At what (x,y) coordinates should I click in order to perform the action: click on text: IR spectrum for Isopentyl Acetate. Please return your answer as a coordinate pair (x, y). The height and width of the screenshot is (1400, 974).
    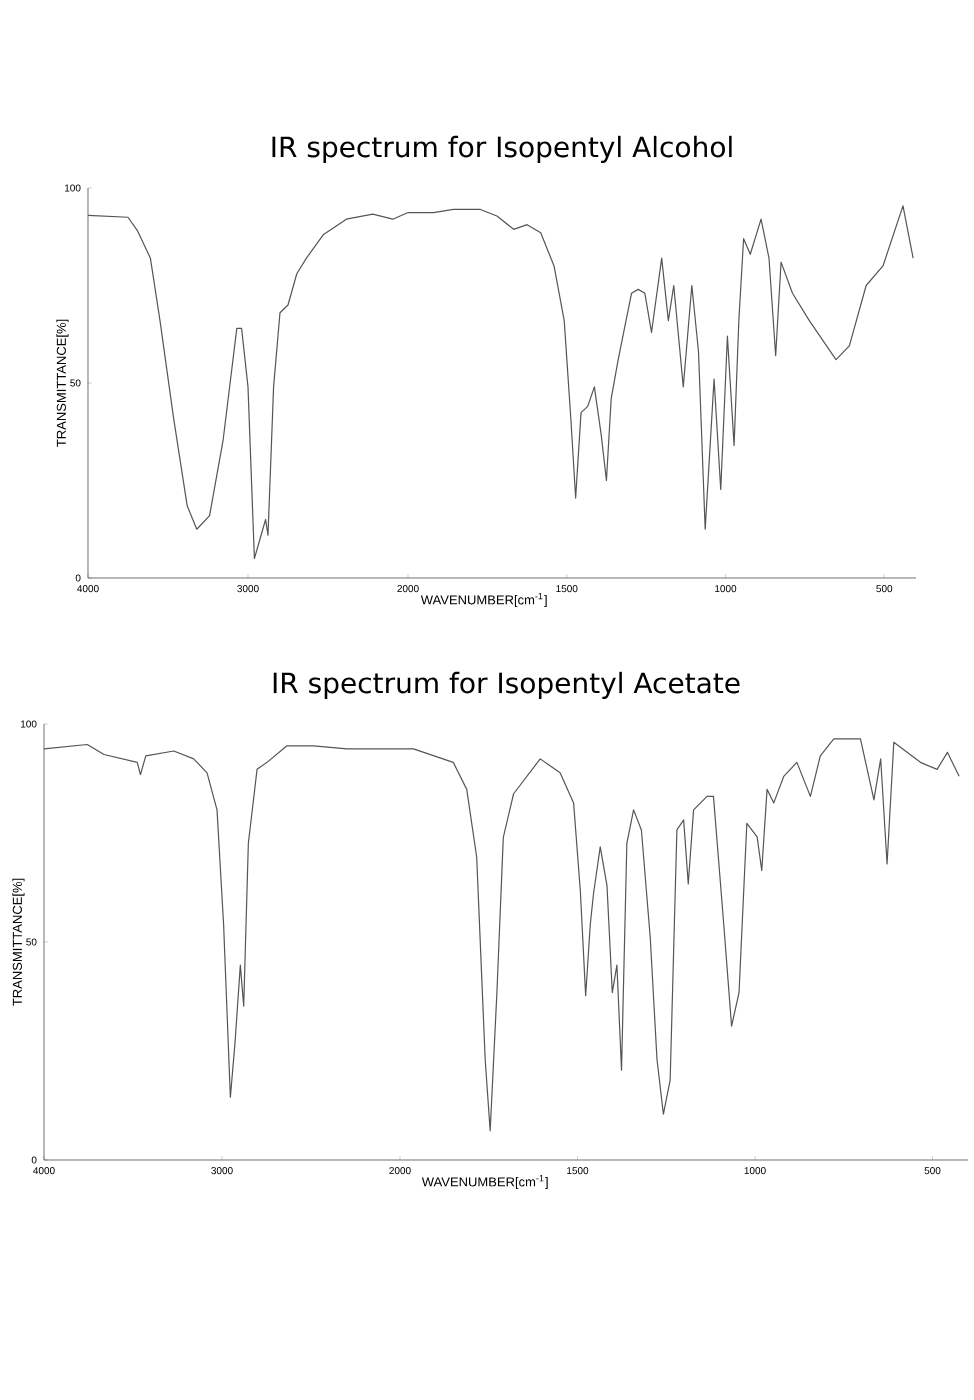
    Looking at the image, I should click on (506, 685).